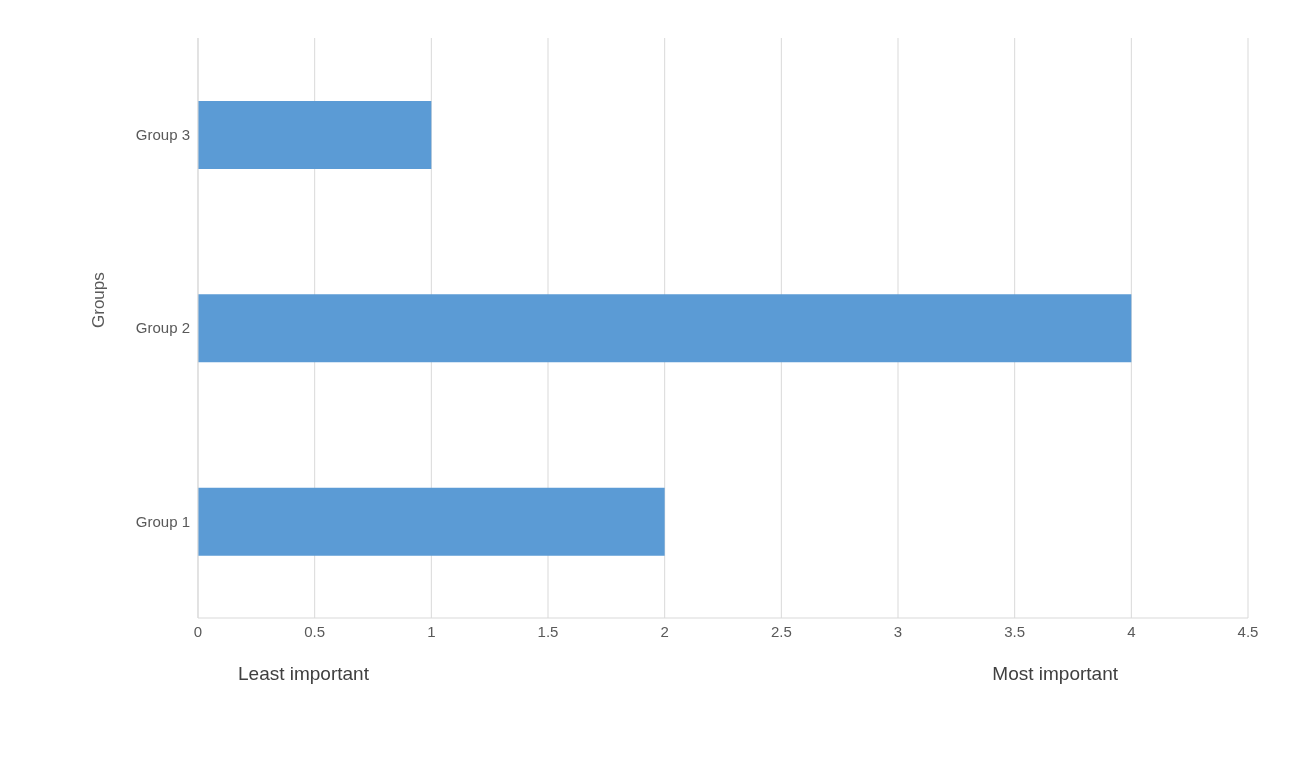  I want to click on x-tick-label: 1, so click(431, 631).